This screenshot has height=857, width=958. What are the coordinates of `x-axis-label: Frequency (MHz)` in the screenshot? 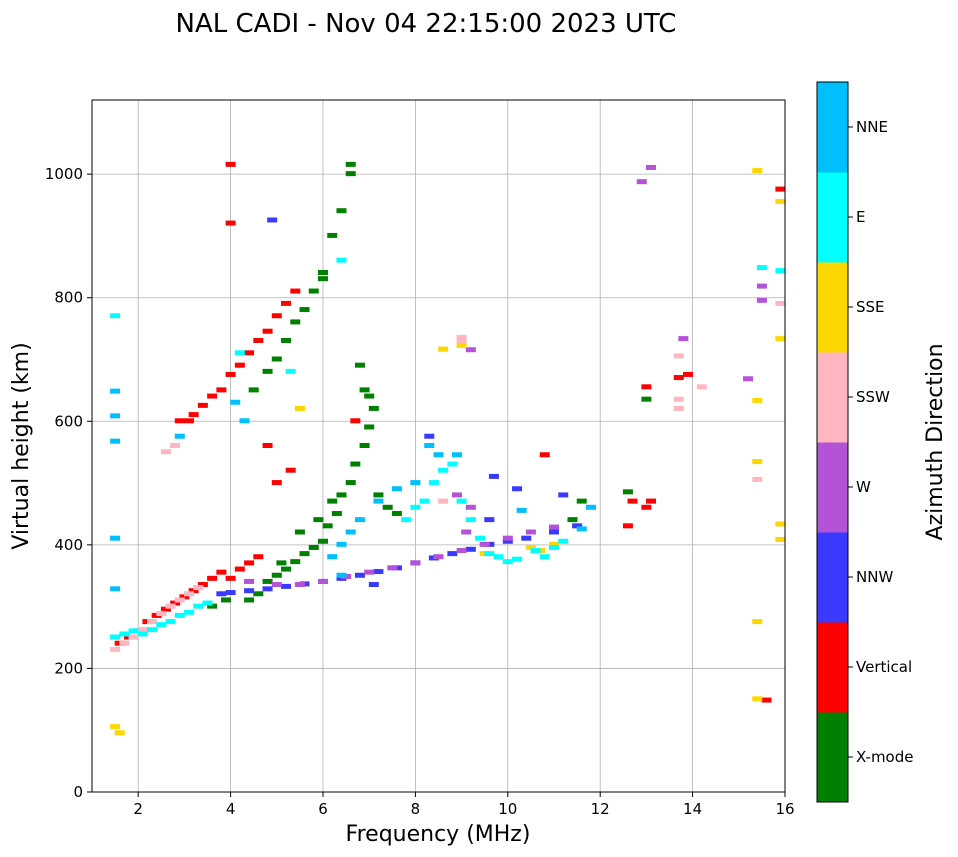 It's located at (438, 834).